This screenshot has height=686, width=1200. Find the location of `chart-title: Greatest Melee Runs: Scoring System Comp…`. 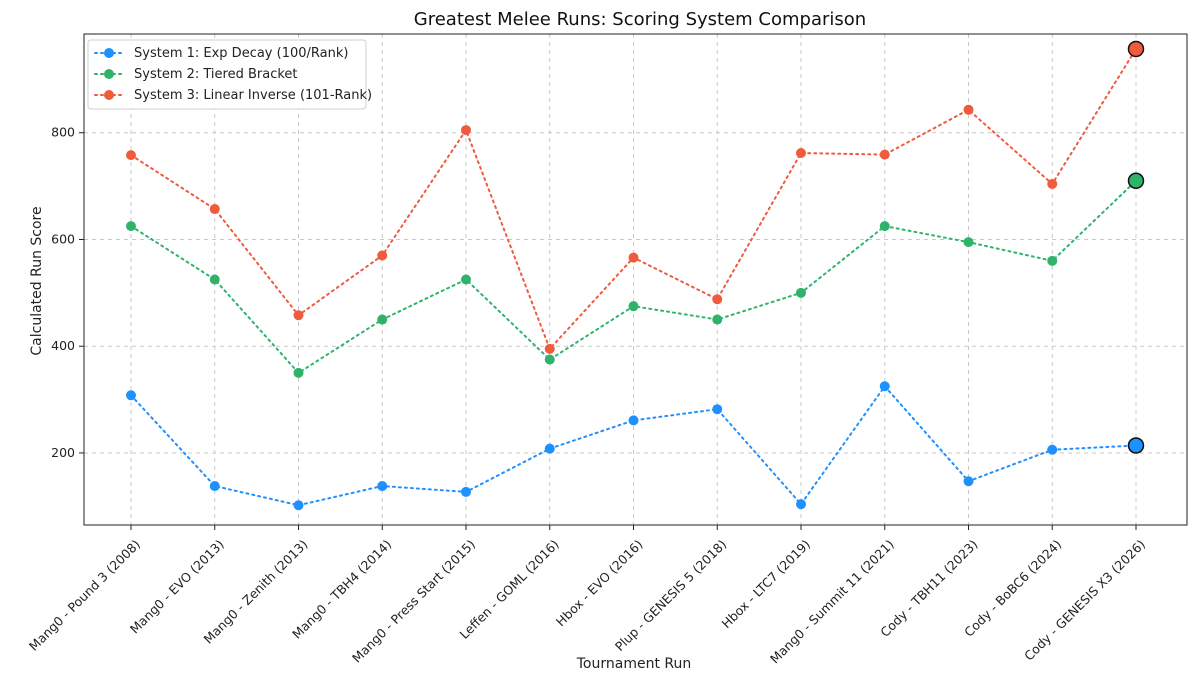

chart-title: Greatest Melee Runs: Scoring System Comp… is located at coordinates (640, 19).